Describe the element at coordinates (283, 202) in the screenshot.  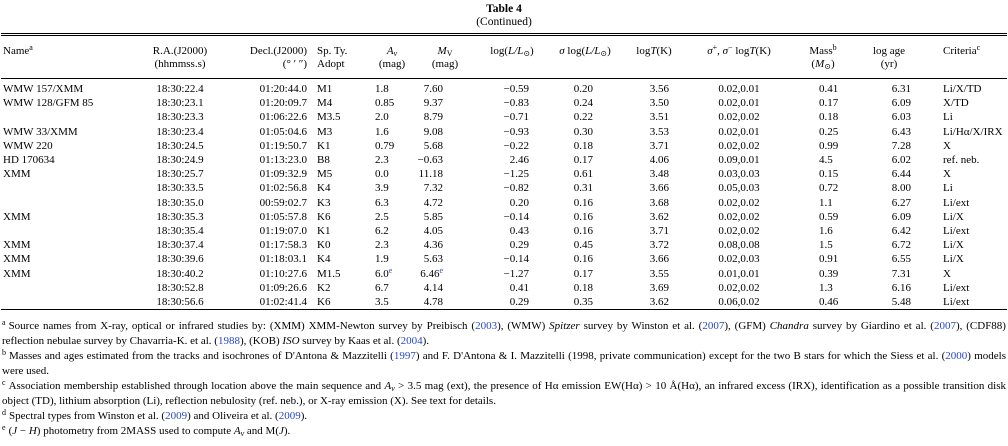
I see `table-cell: 00:59:02.7` at that location.